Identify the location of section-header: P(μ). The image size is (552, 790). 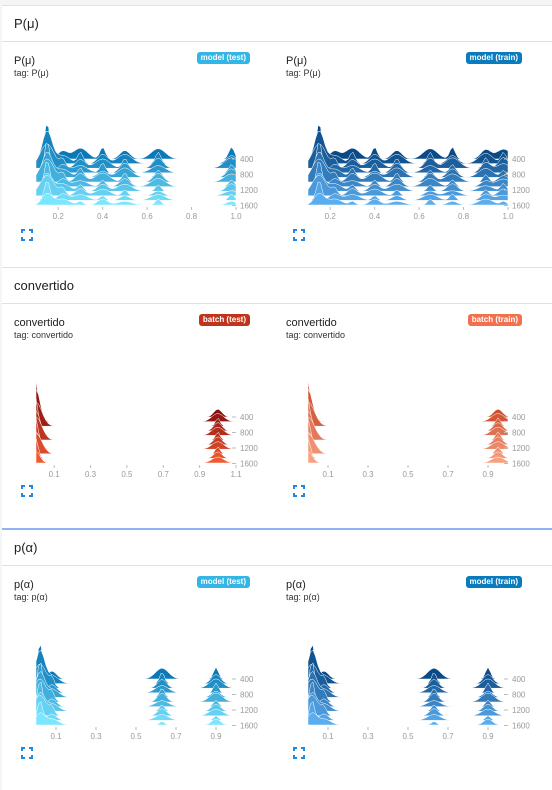
(277, 24).